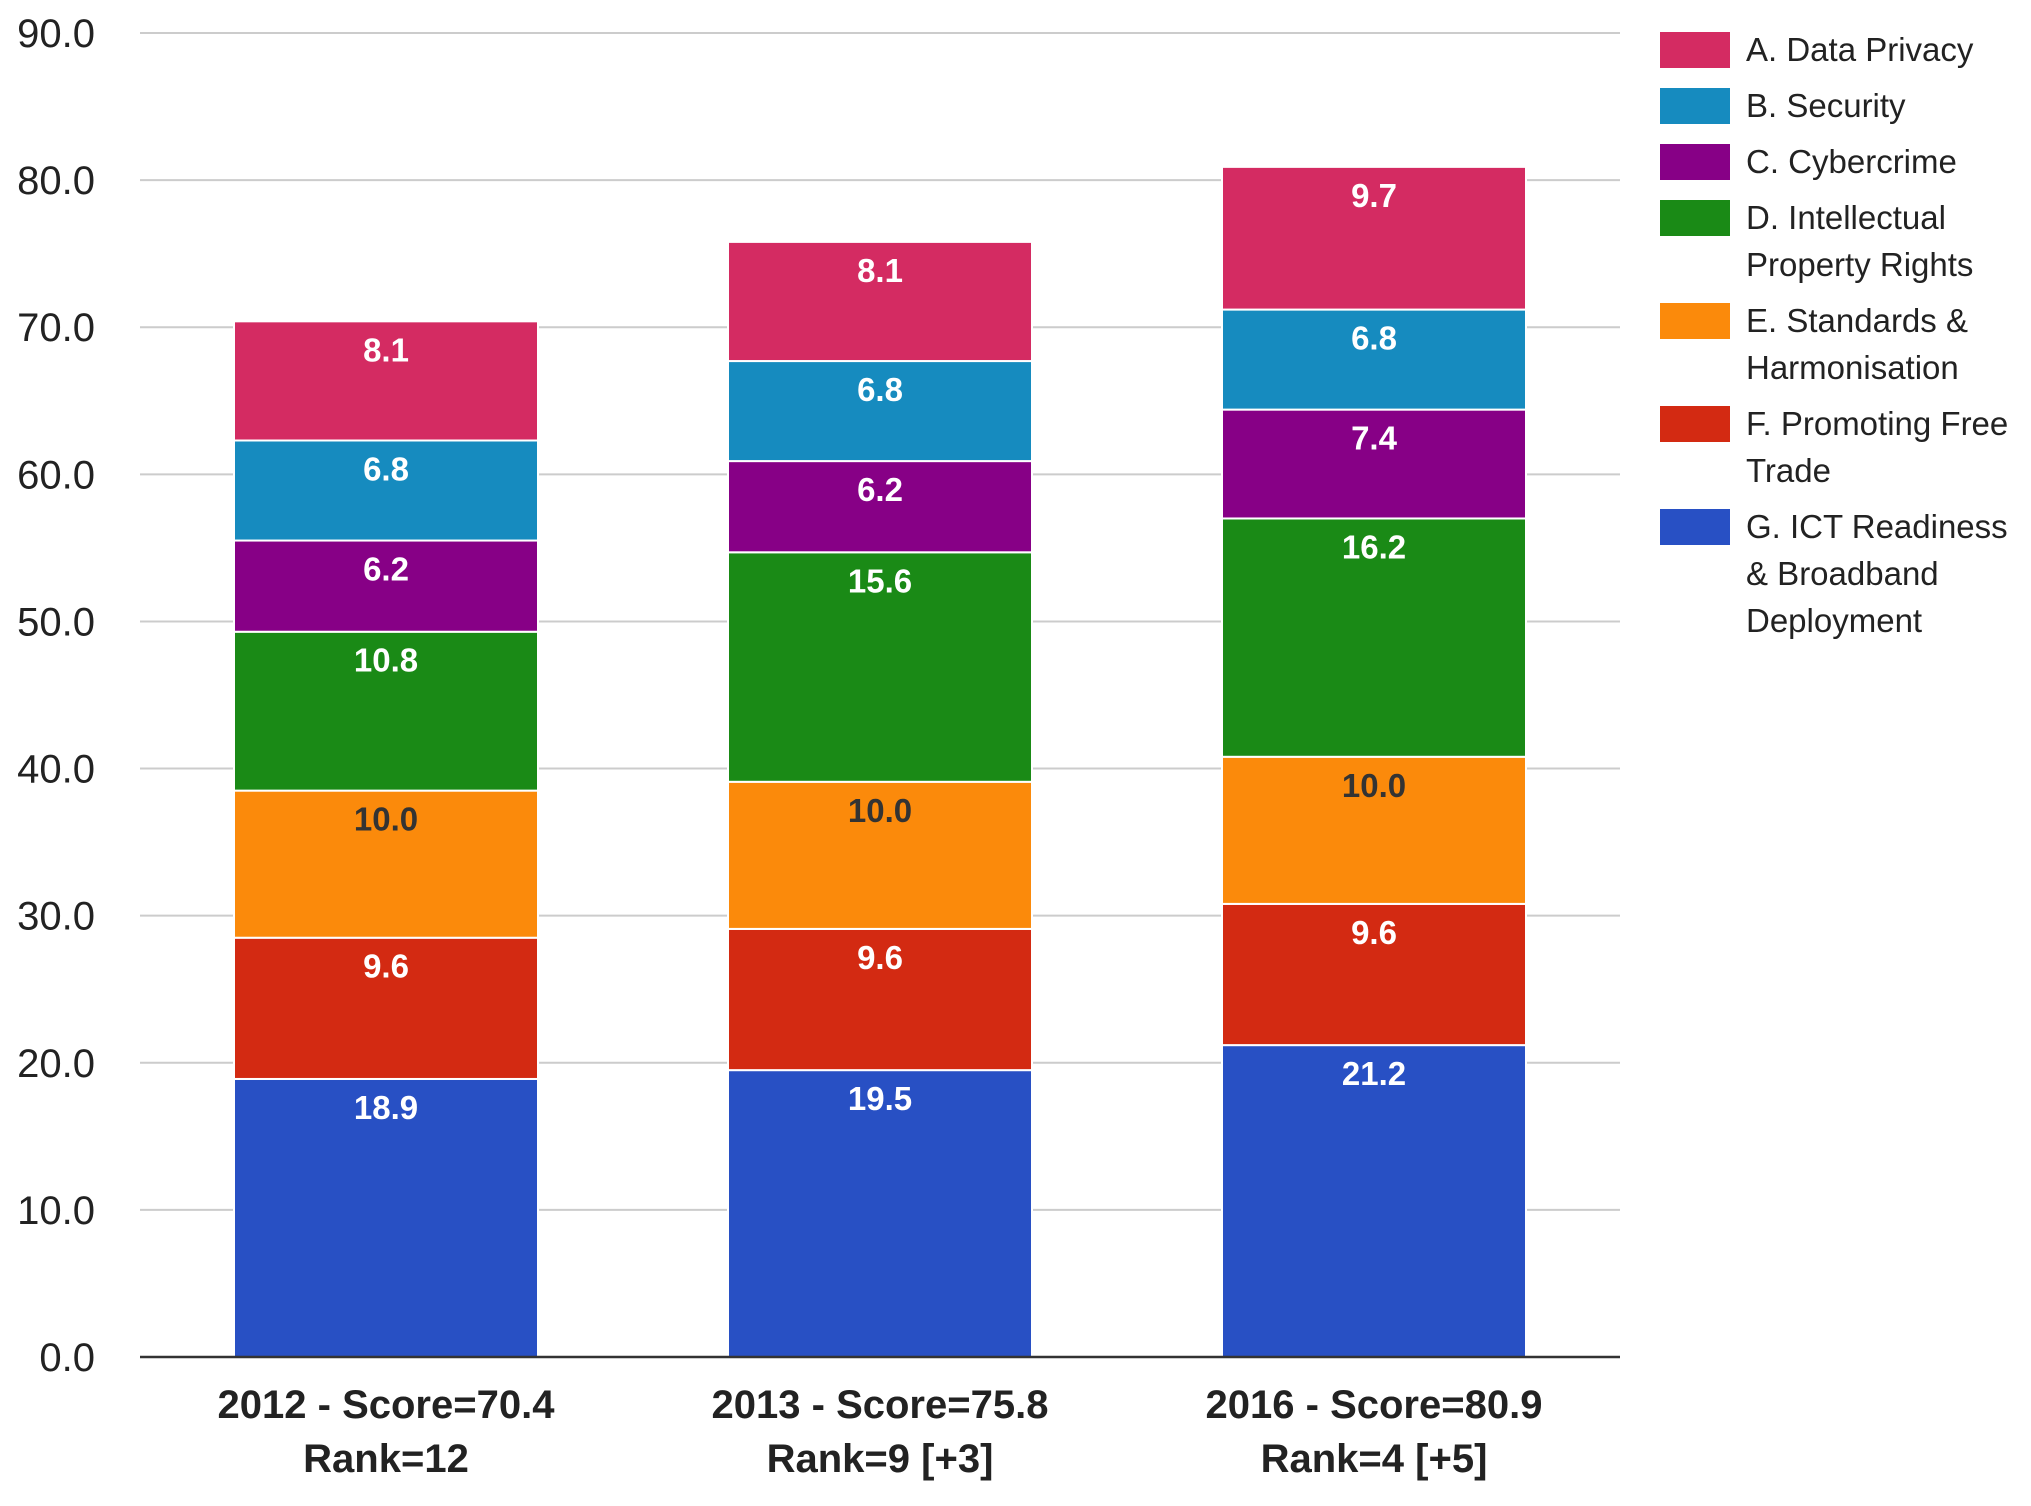 The width and height of the screenshot is (2031, 1506). What do you see at coordinates (386, 1107) in the screenshot?
I see `data-label: 18.9` at bounding box center [386, 1107].